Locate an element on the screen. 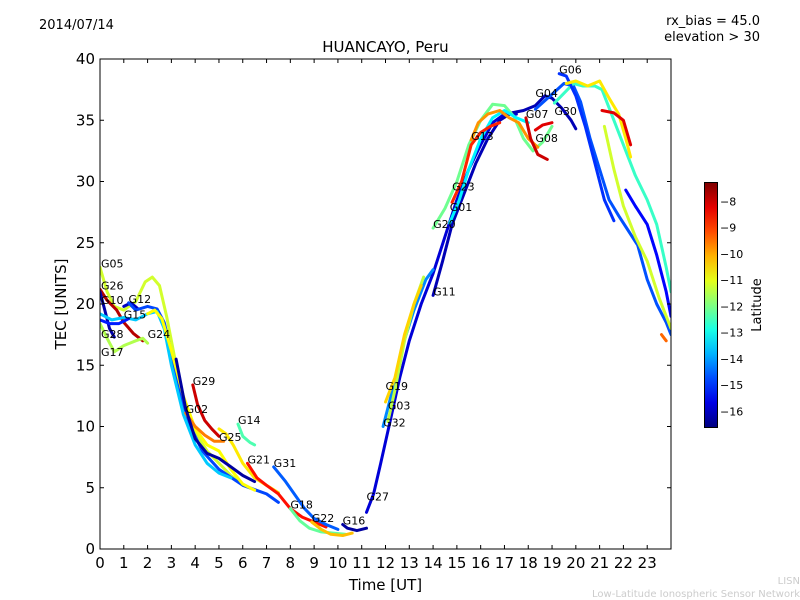 The height and width of the screenshot is (600, 800). latitude-colorbar is located at coordinates (711, 305).